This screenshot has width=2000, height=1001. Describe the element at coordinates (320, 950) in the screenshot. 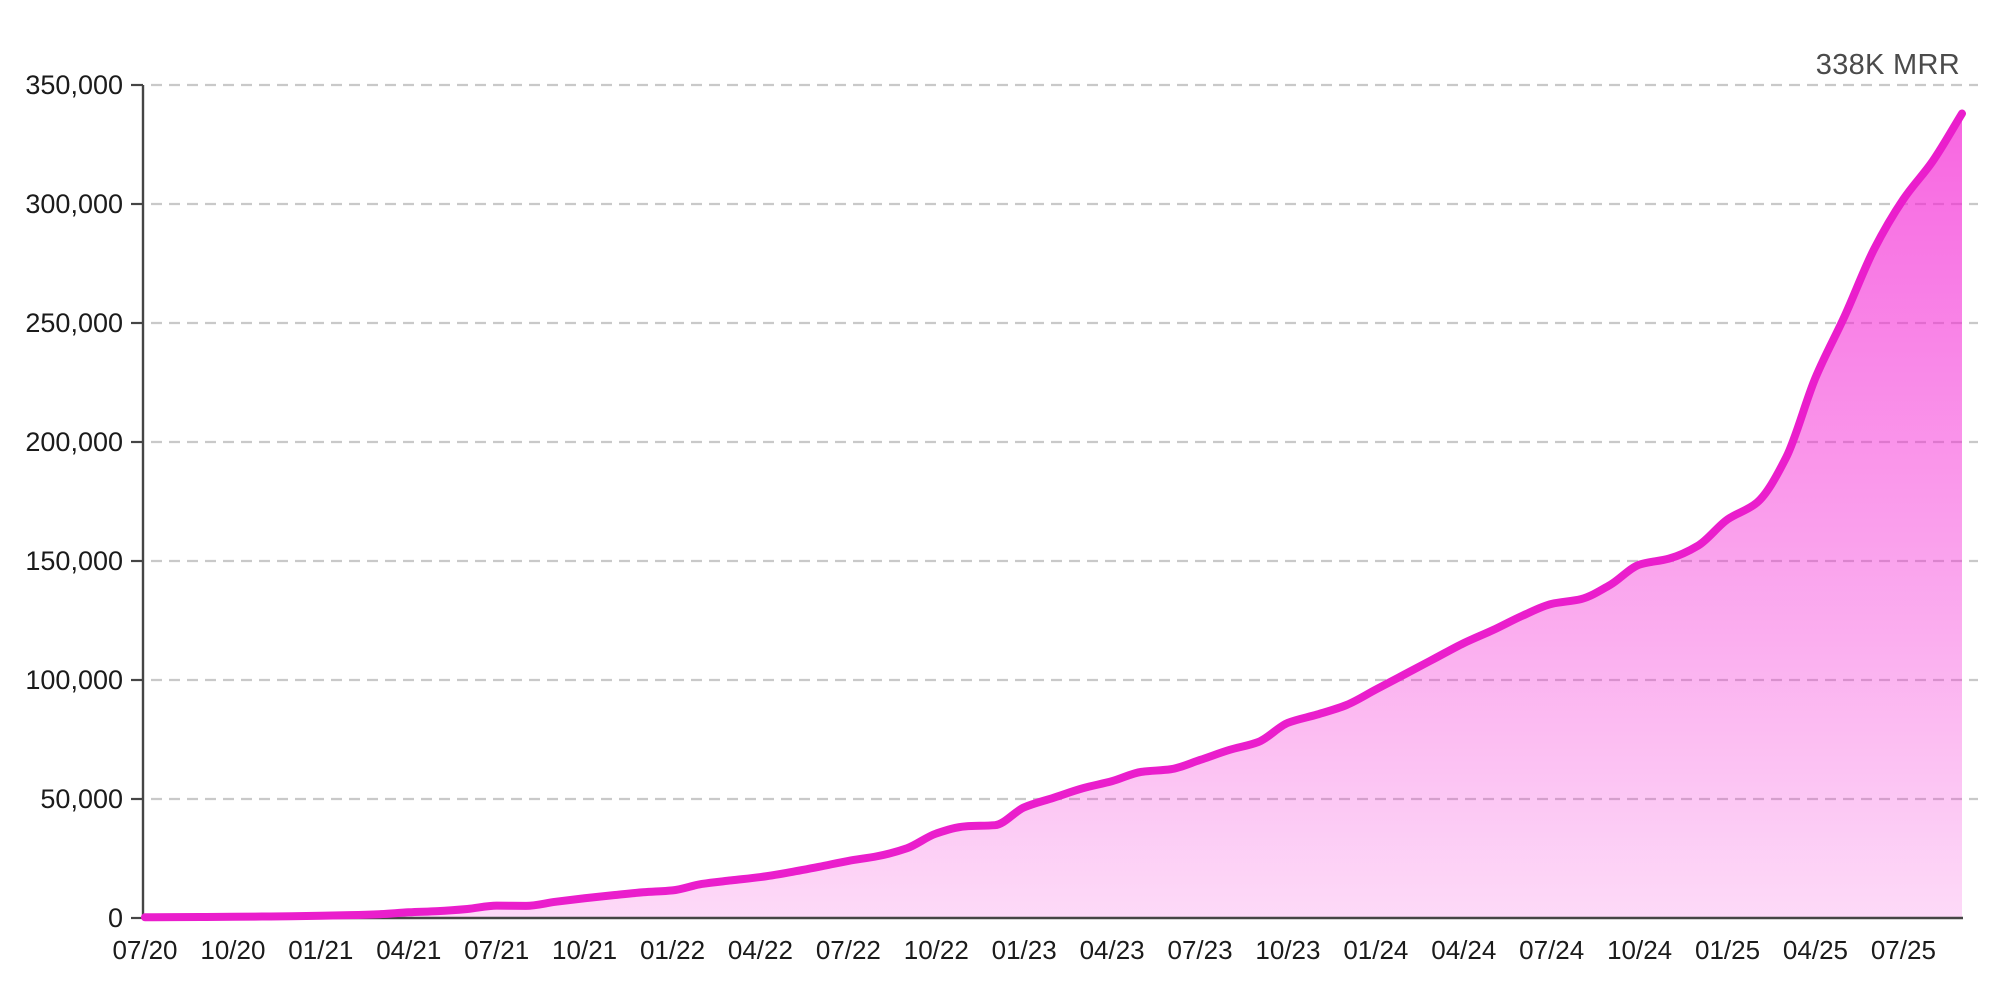

I see `x-tick-label: 01/21` at that location.